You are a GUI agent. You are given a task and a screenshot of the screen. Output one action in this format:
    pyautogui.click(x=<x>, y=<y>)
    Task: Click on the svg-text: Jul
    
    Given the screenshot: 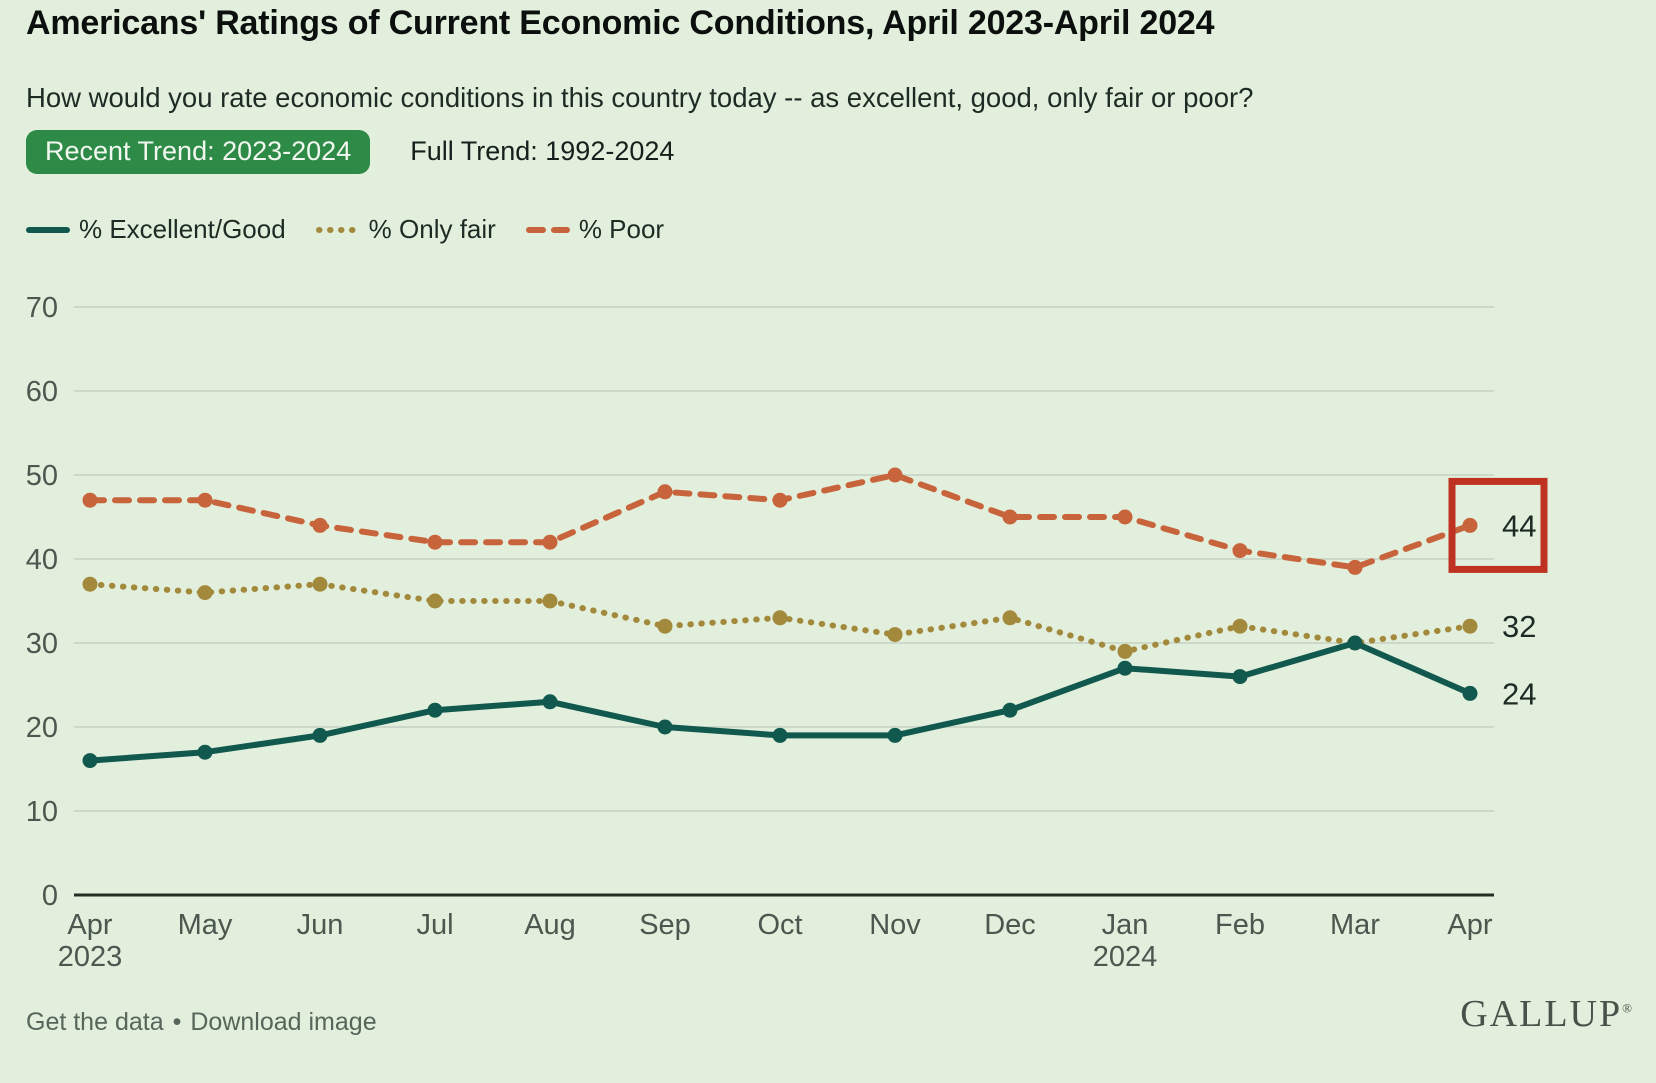 What is the action you would take?
    pyautogui.click(x=434, y=925)
    